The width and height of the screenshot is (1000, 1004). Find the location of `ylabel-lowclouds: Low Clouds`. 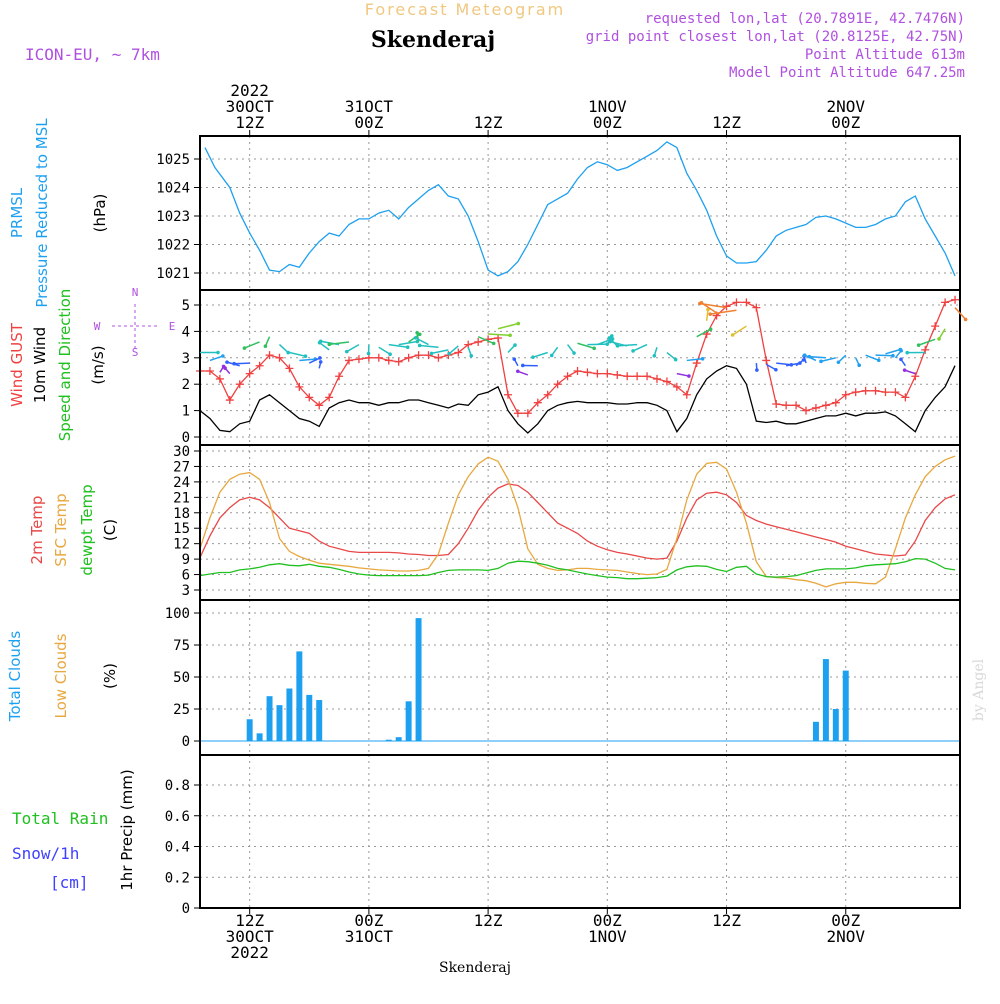

ylabel-lowclouds: Low Clouds is located at coordinates (61, 675).